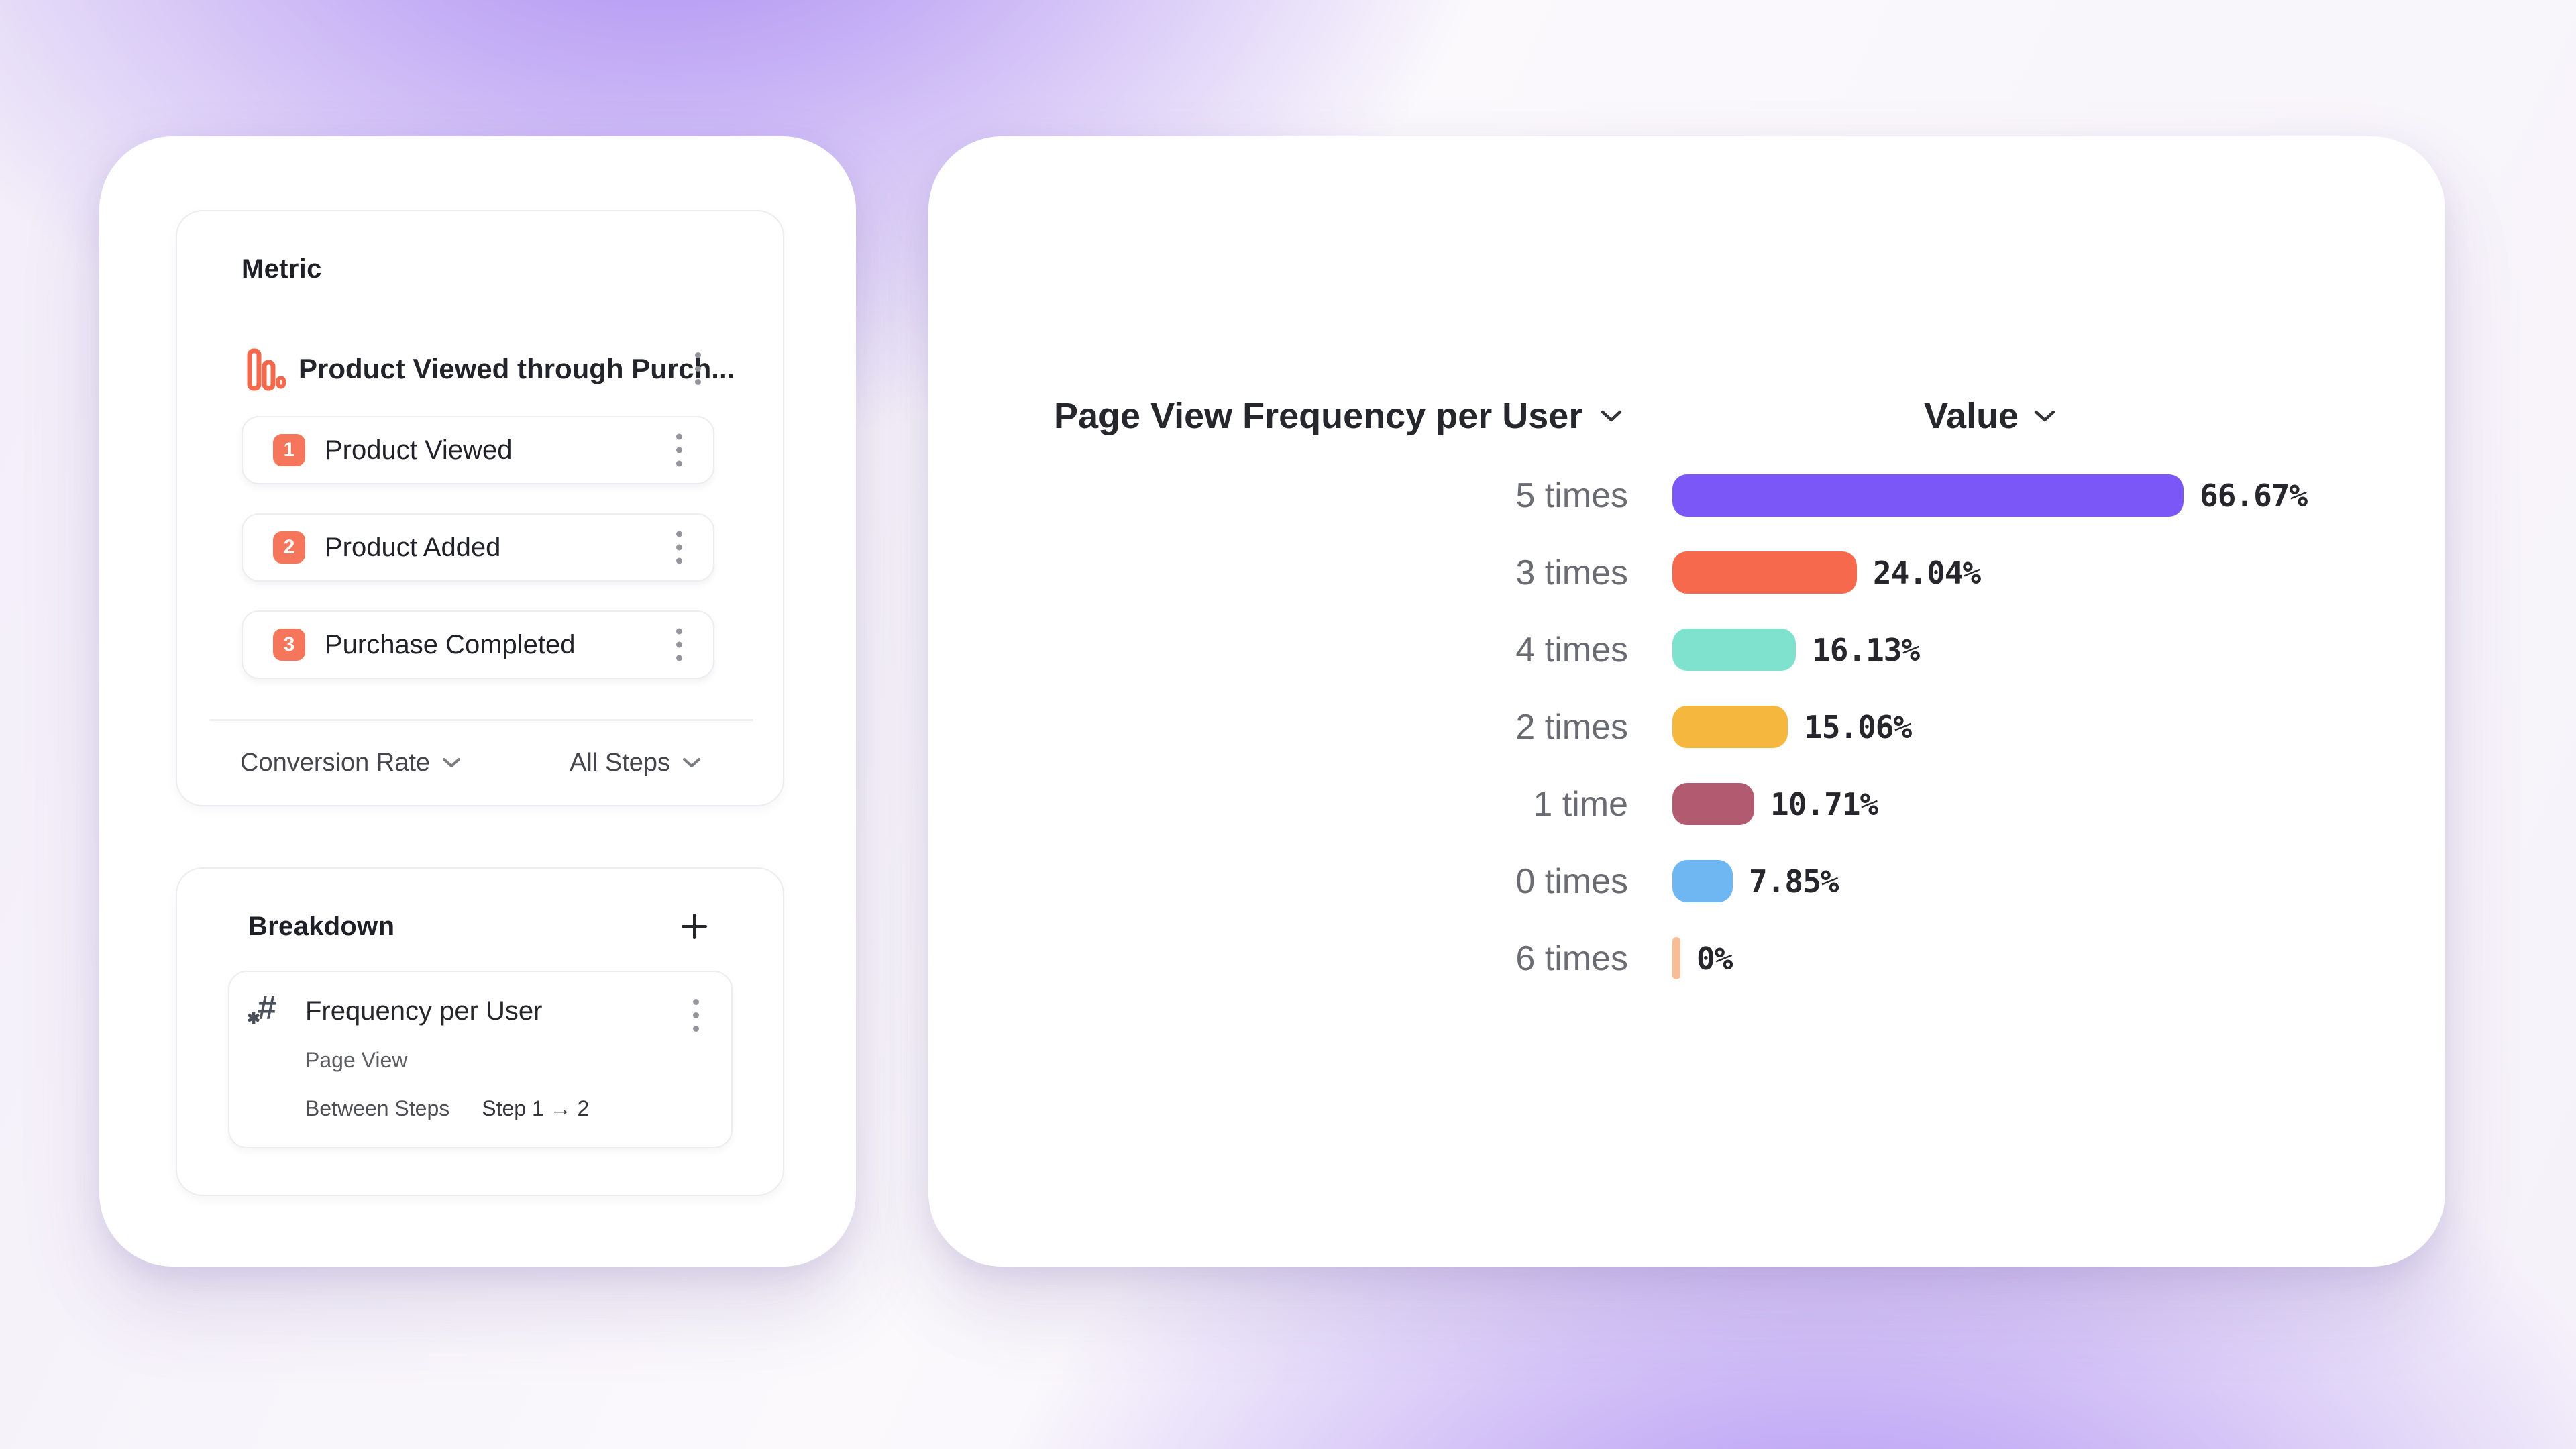 The width and height of the screenshot is (2576, 1449). I want to click on category-label: 4 times, so click(1571, 649).